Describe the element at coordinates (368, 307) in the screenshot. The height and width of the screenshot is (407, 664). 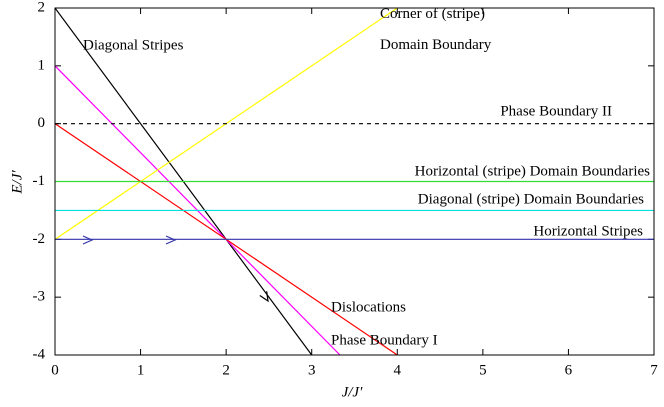
I see `series-label: Dislocations` at that location.